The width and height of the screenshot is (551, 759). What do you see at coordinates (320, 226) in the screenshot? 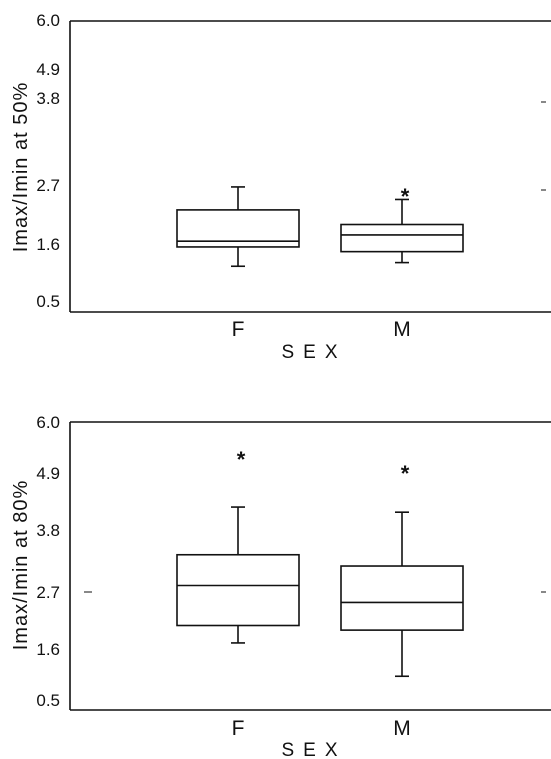
I see `box-plot-marks: *` at bounding box center [320, 226].